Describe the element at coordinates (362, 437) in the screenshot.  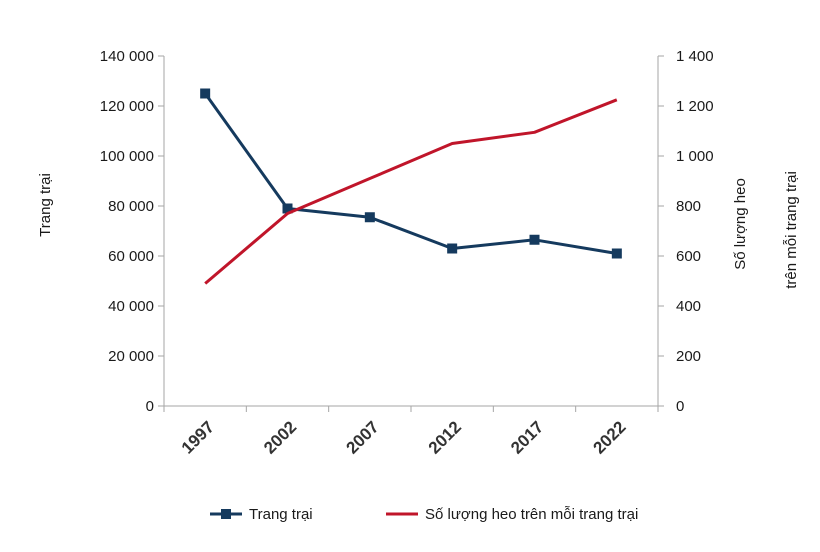
I see `x-tick-label: 2007` at that location.